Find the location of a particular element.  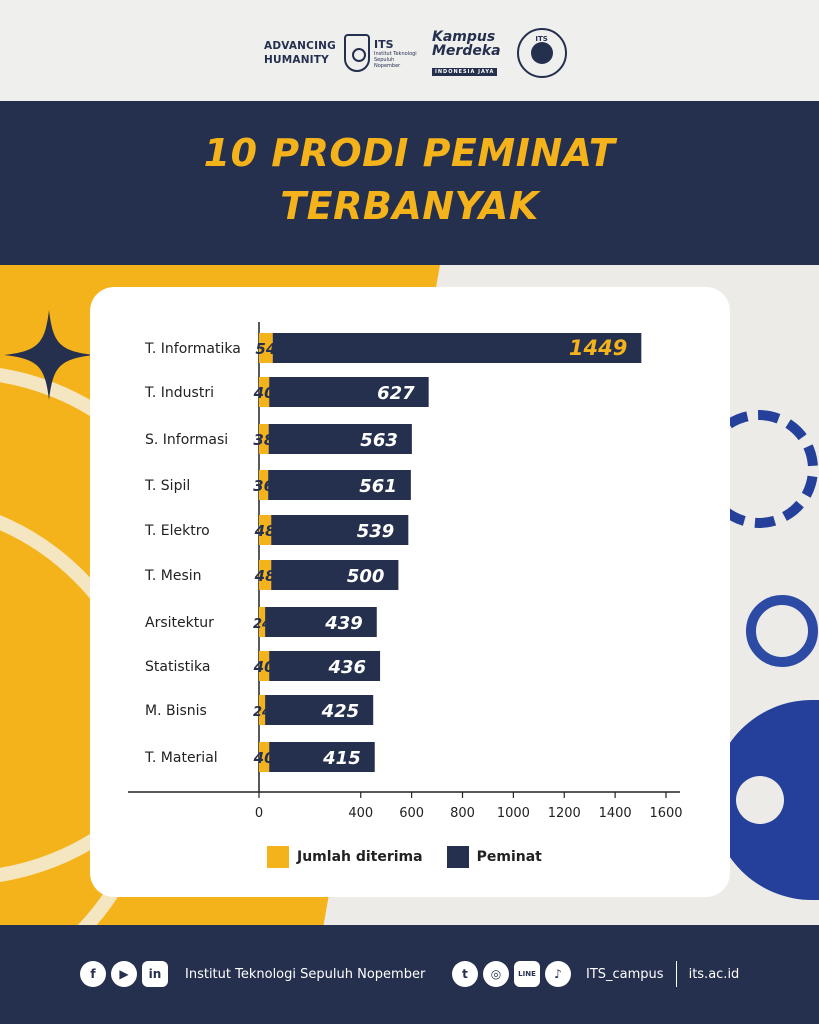

x-tick-label: 600 is located at coordinates (411, 813).